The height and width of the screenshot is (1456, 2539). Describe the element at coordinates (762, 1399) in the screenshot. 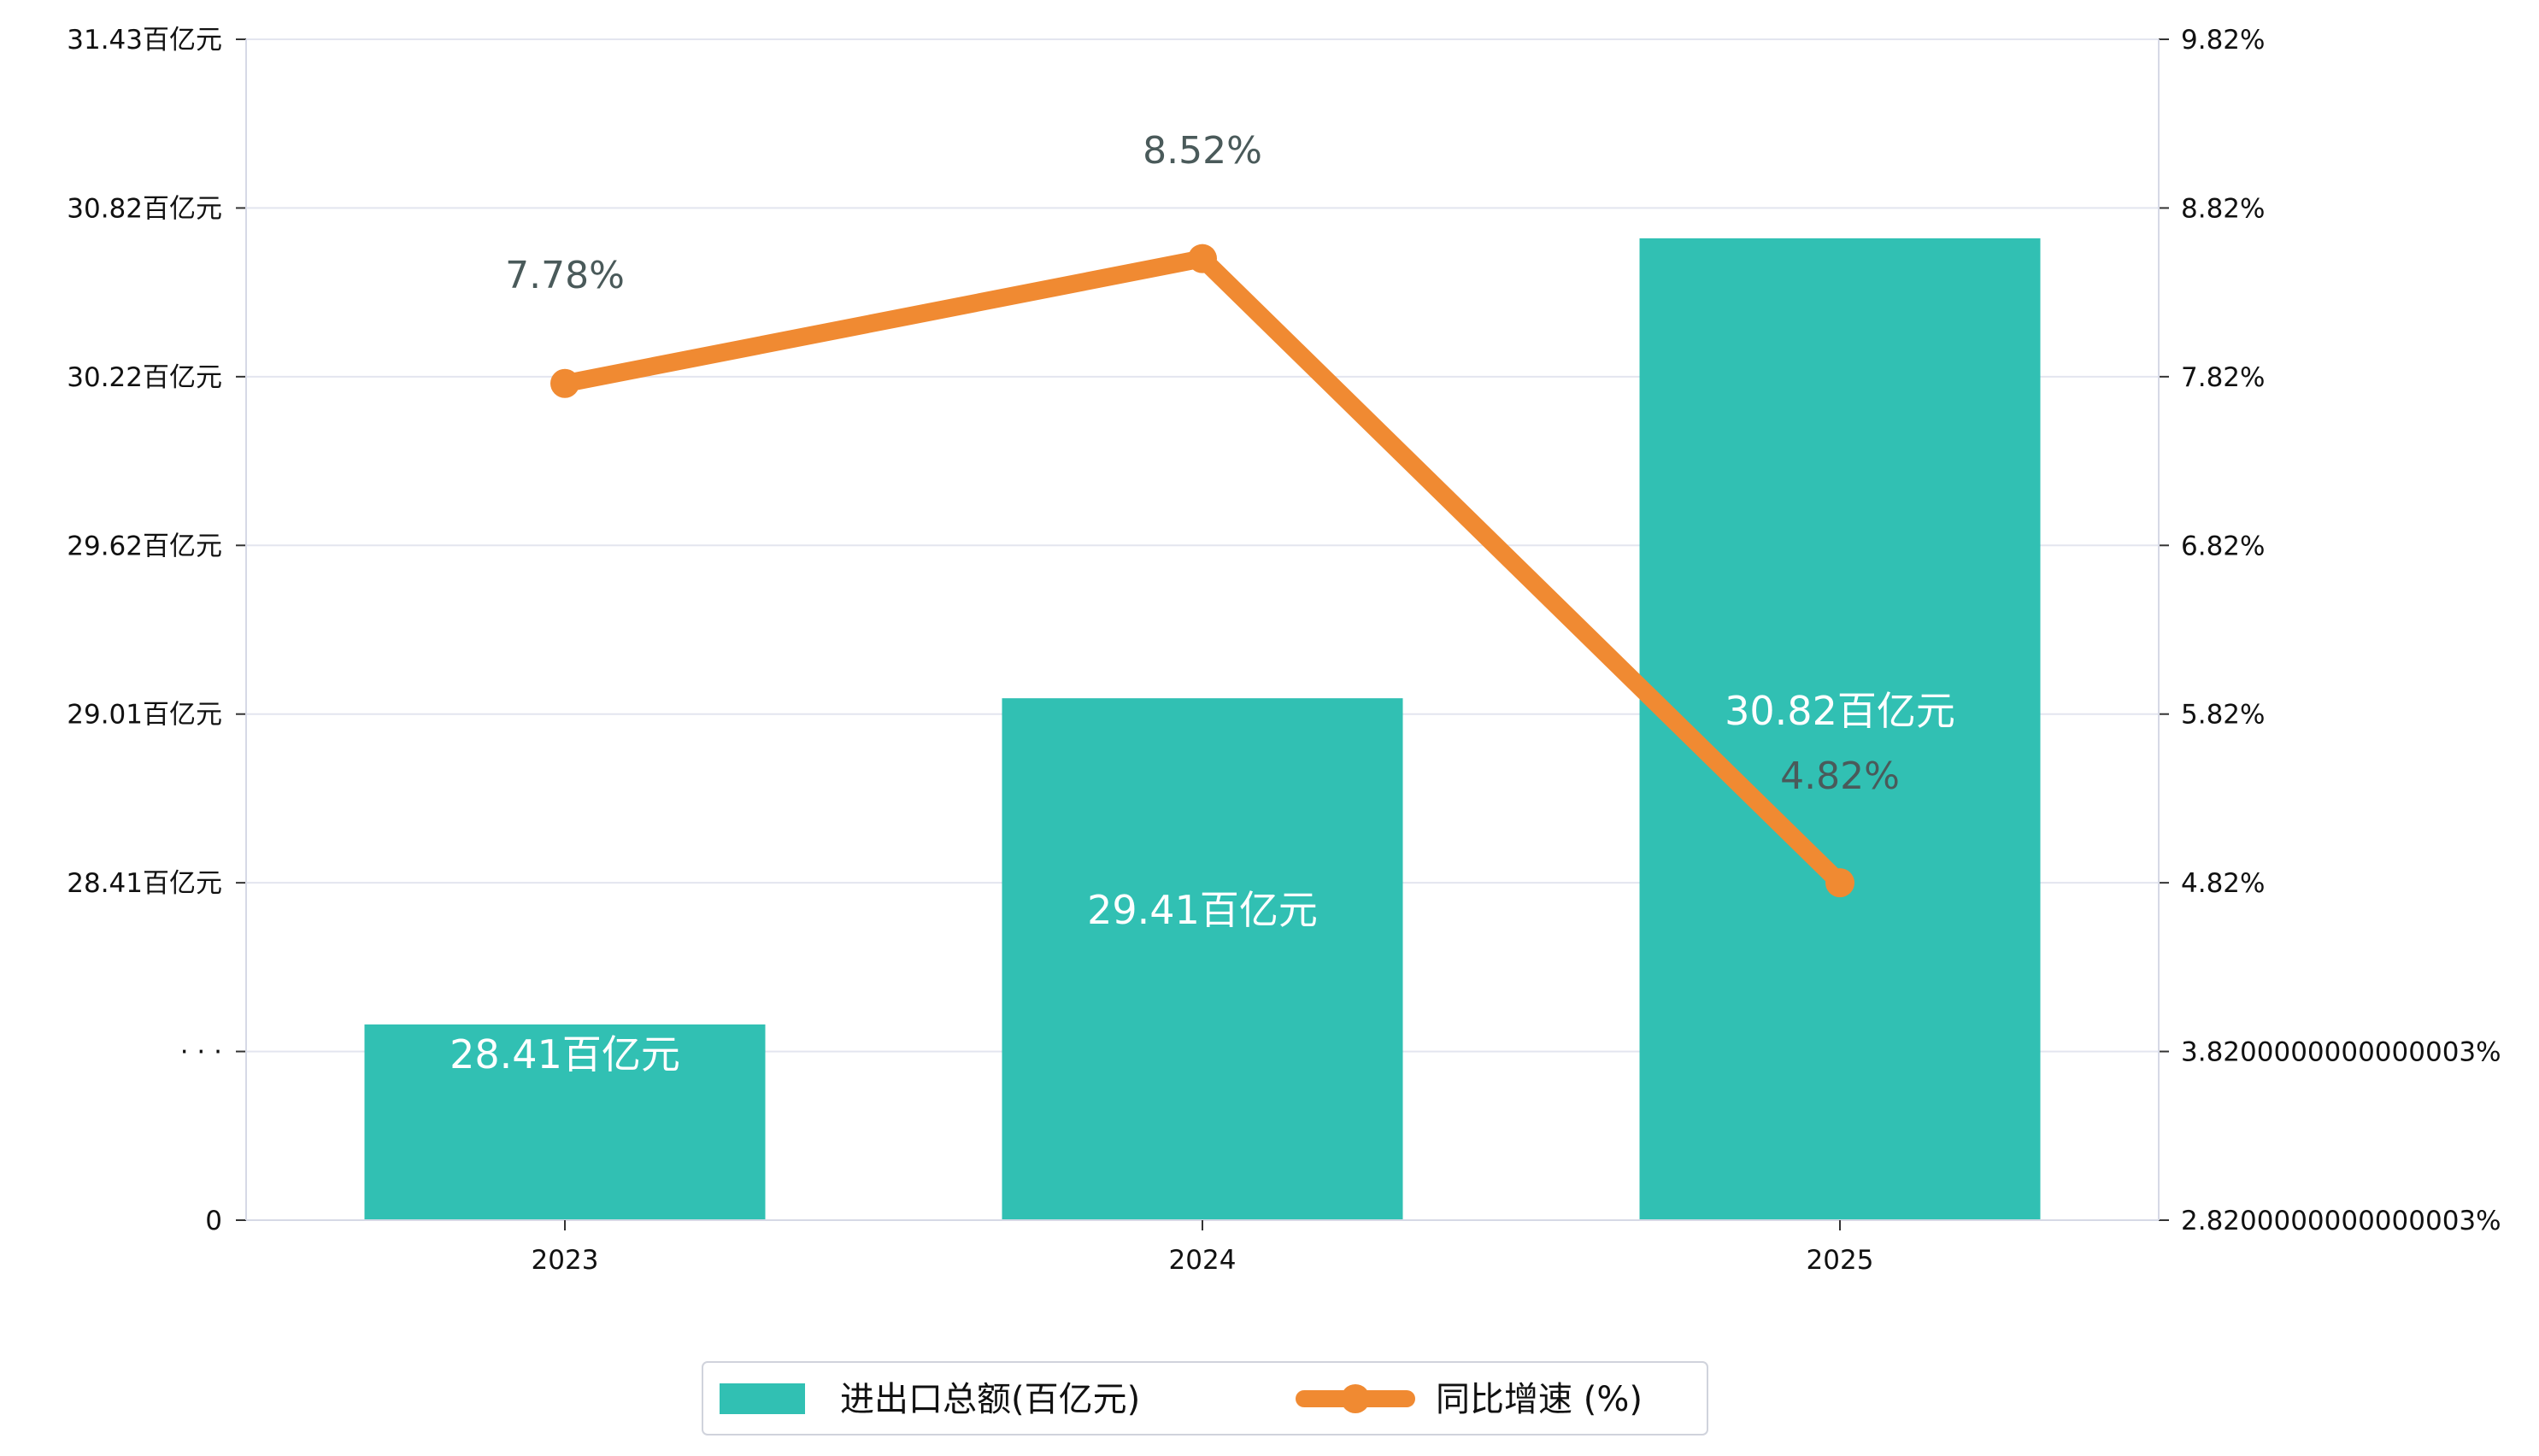

I see `legend-swatch-bar` at that location.